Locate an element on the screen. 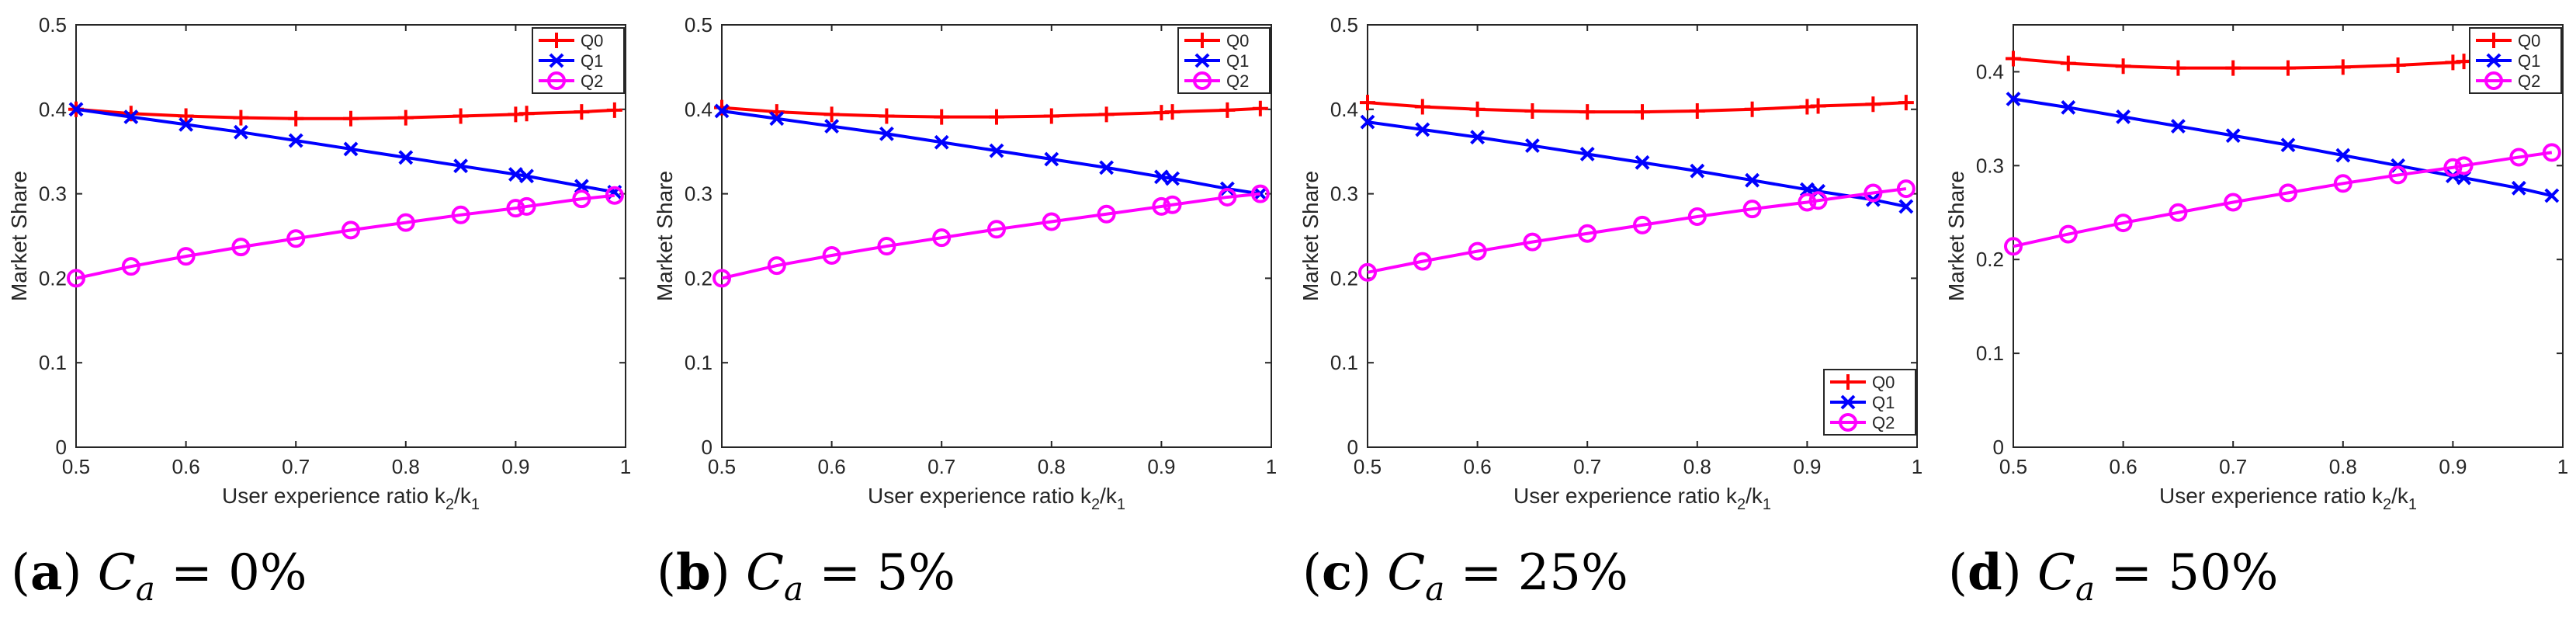 This screenshot has width=2576, height=625. plot-area is located at coordinates (350, 236).